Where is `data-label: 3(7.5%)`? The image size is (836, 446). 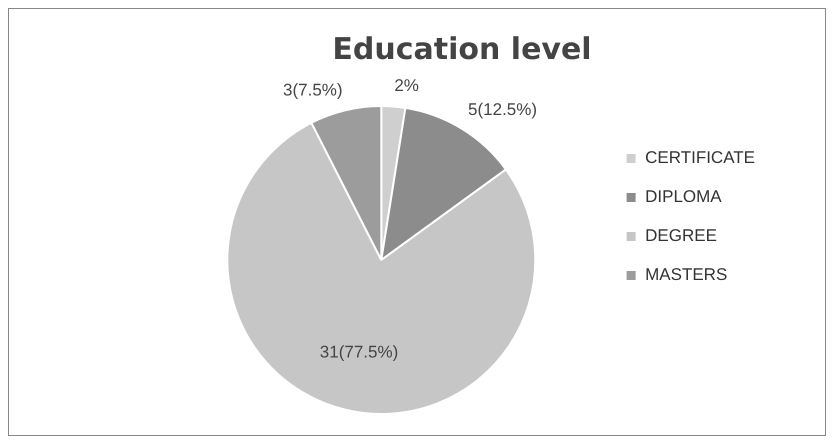 data-label: 3(7.5%) is located at coordinates (313, 90).